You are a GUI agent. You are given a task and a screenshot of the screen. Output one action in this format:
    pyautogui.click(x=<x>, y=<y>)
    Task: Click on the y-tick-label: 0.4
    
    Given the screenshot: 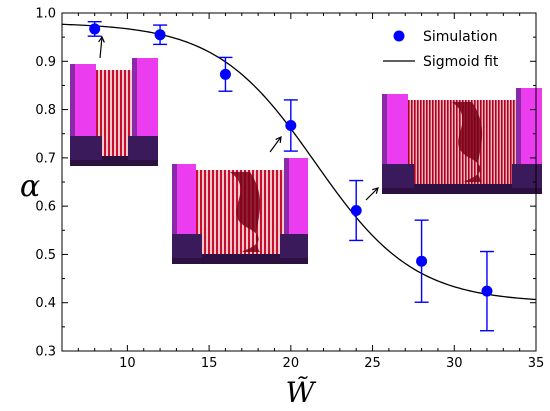 What is the action you would take?
    pyautogui.click(x=45, y=303)
    